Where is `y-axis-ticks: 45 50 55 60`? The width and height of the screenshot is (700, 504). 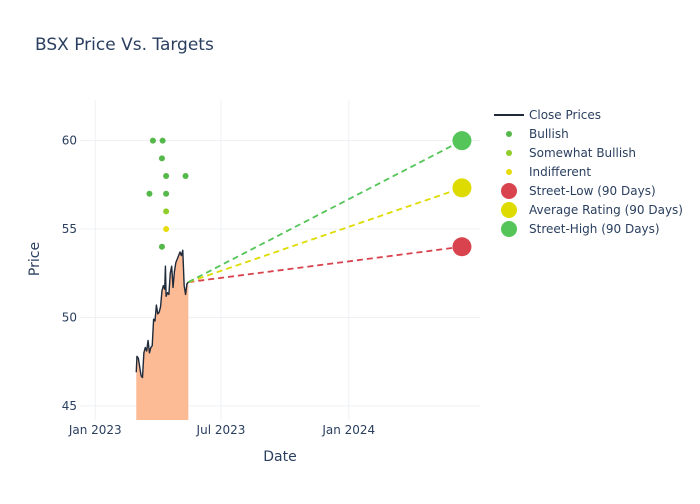
y-axis-ticks: 45 50 55 60 is located at coordinates (69, 273).